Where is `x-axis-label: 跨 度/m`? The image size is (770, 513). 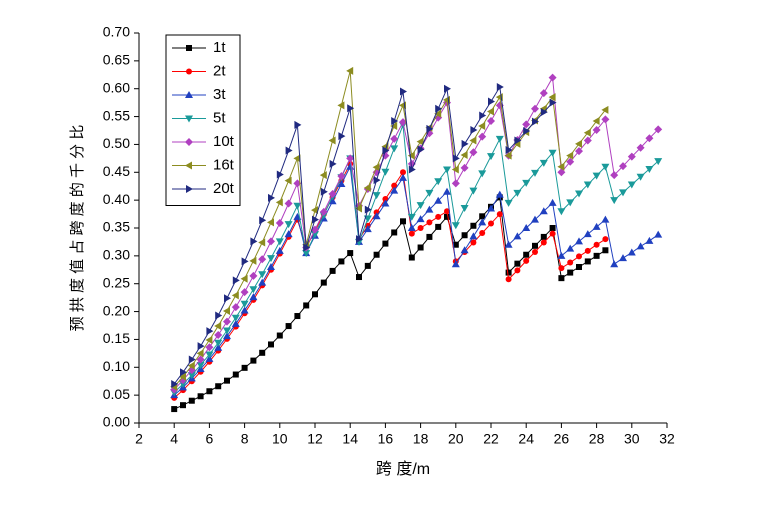 x-axis-label: 跨 度/m is located at coordinates (403, 469).